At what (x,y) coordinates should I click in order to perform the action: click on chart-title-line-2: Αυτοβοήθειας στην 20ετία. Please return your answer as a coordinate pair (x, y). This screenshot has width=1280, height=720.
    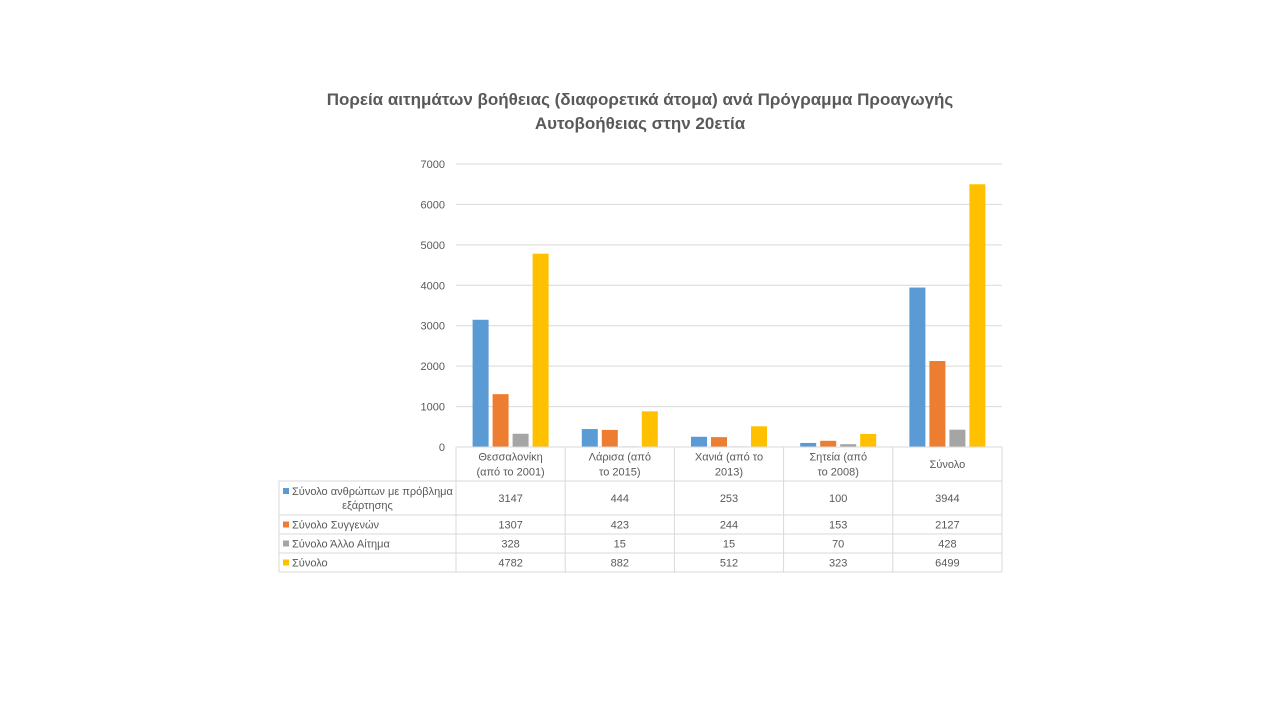
    Looking at the image, I should click on (640, 123).